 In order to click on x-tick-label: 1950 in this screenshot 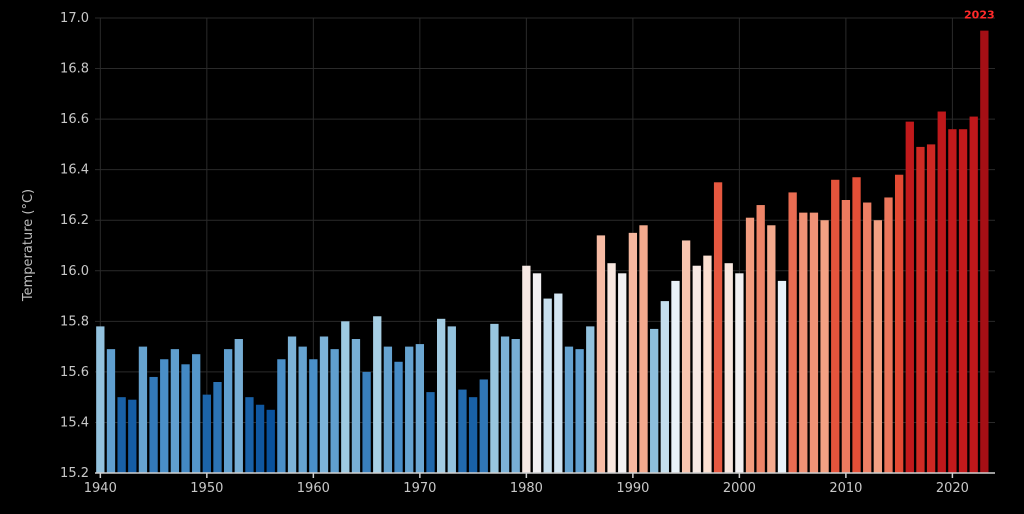, I will do `click(206, 488)`.